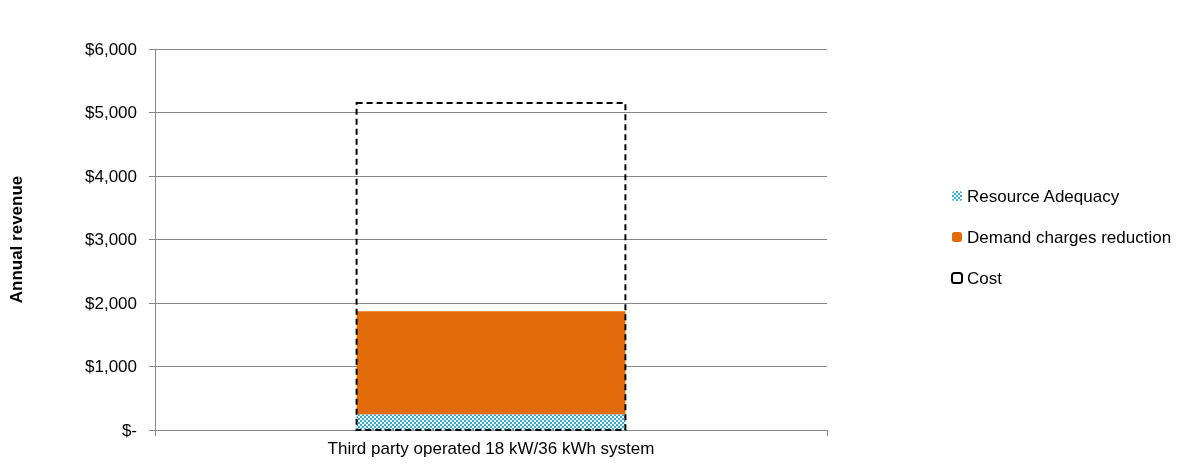  I want to click on legend-label: Resource Adequacy, so click(1043, 196).